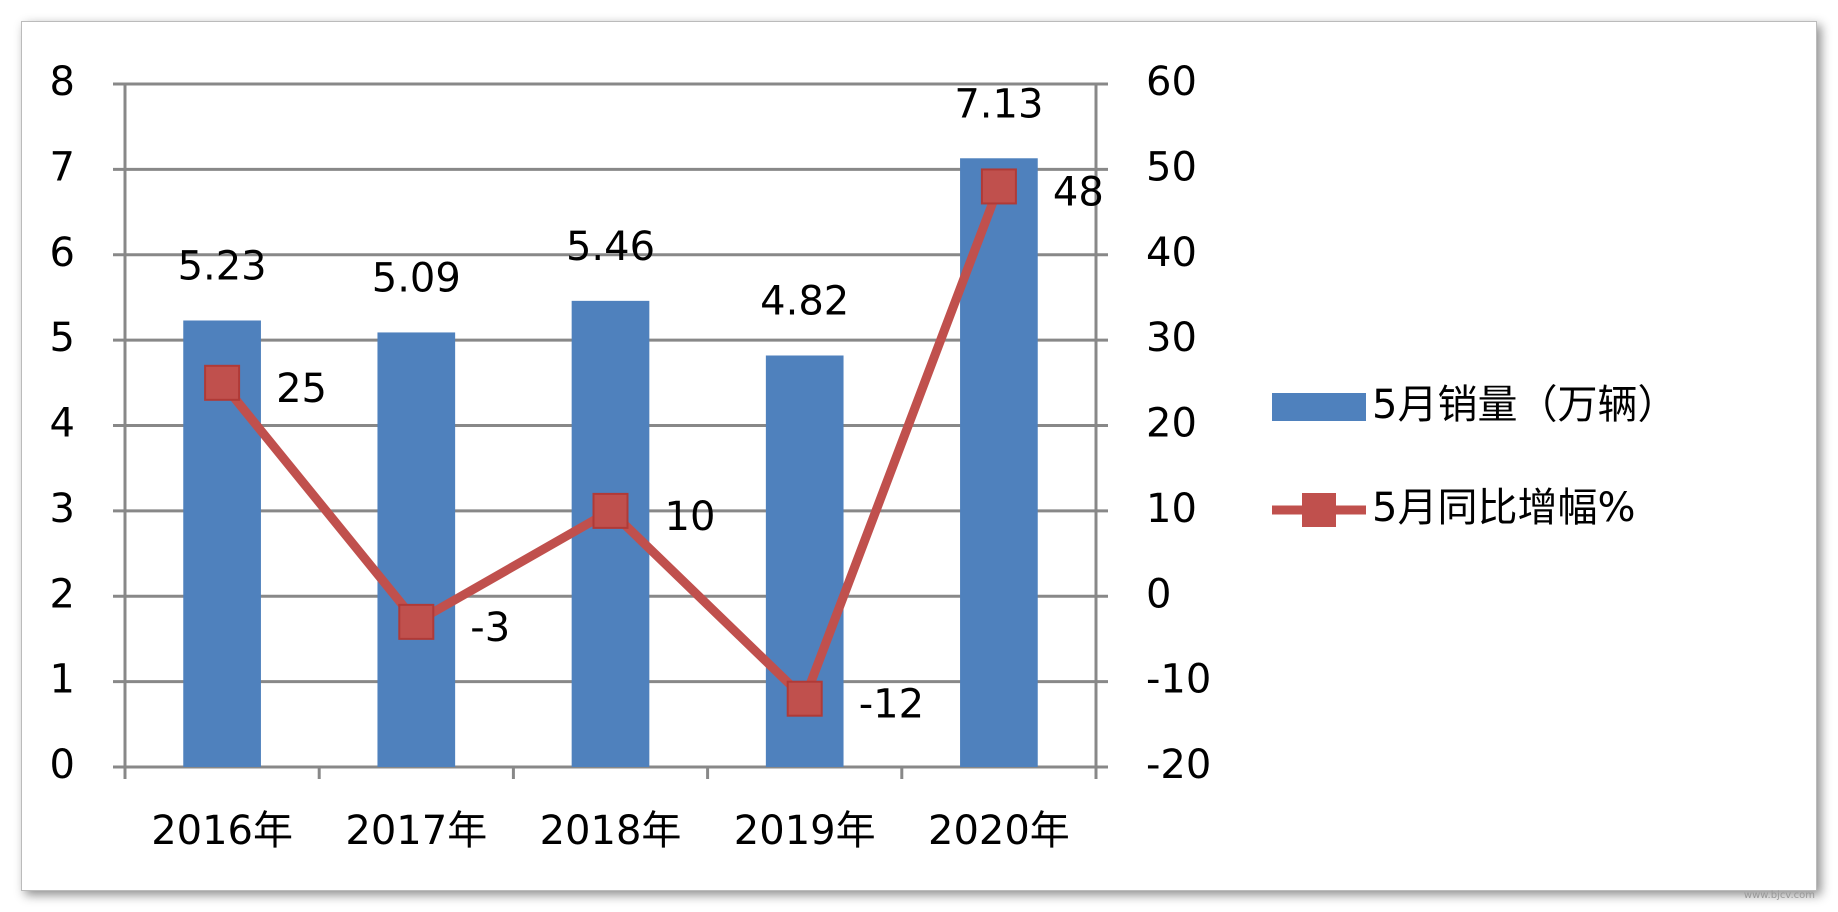 The image size is (1838, 912). Describe the element at coordinates (416, 831) in the screenshot. I see `x-tick-label: 2017年` at that location.